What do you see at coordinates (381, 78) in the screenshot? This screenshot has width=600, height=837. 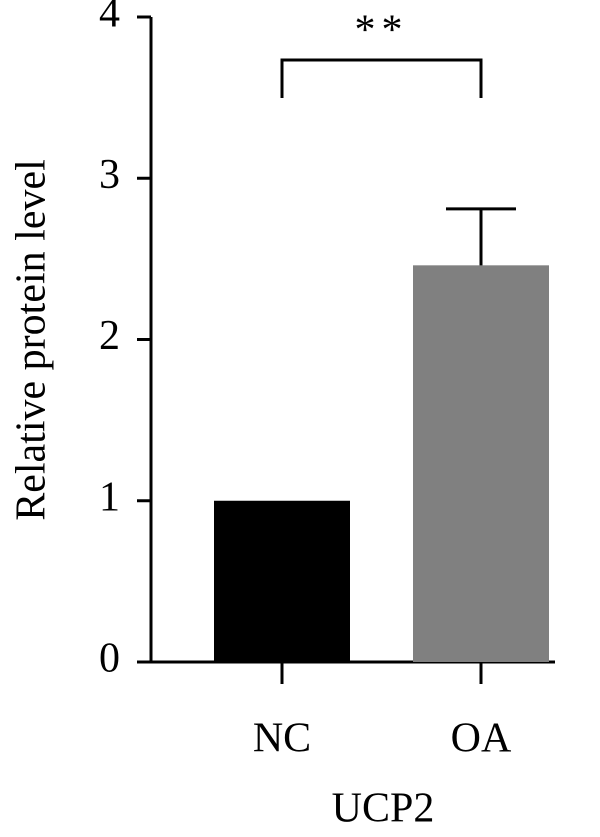 I see `significance-bracket` at bounding box center [381, 78].